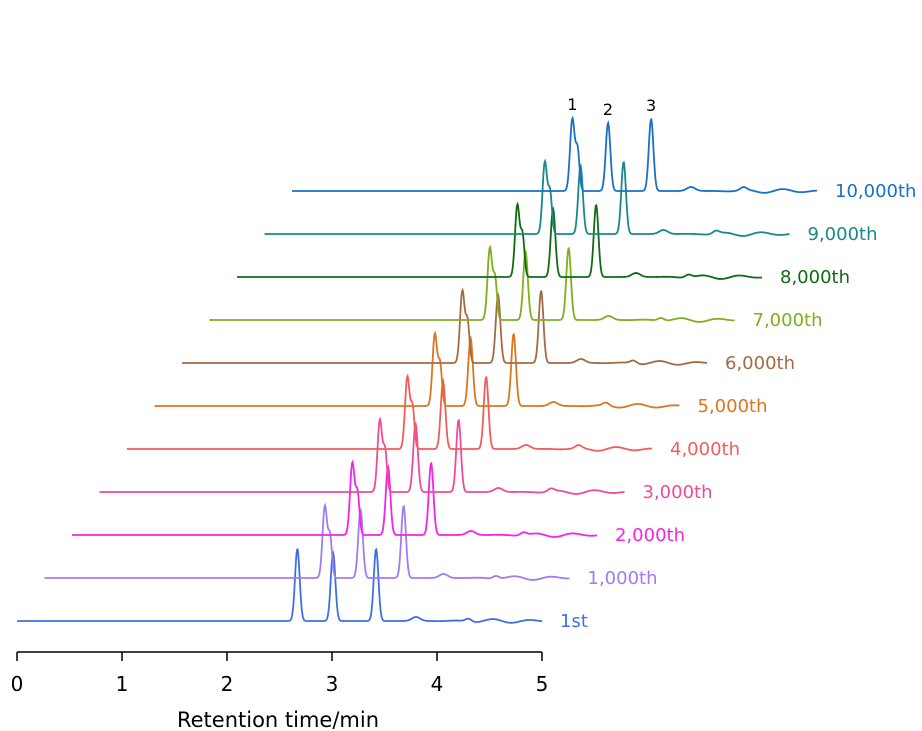 The image size is (922, 731). I want to click on trace-5-000th, so click(417, 369).